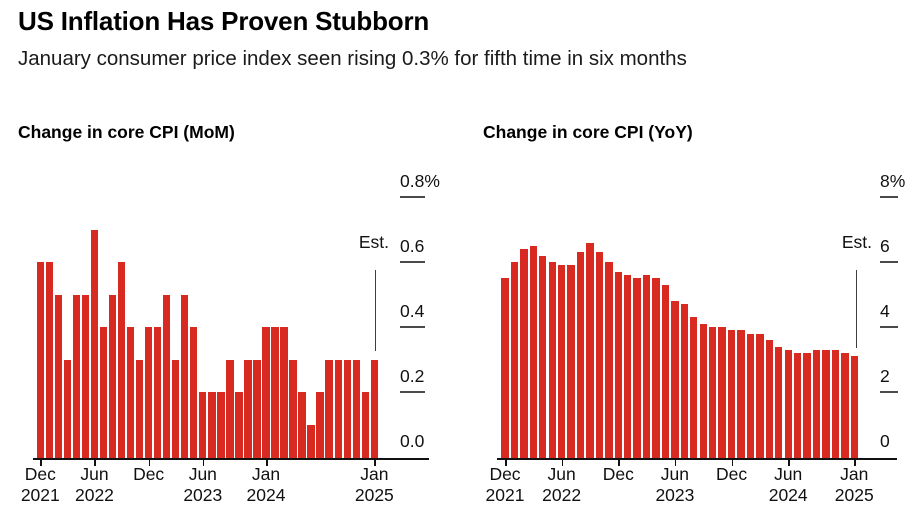 This screenshot has height=526, width=917. I want to click on y-tick-label: 0.0, so click(412, 441).